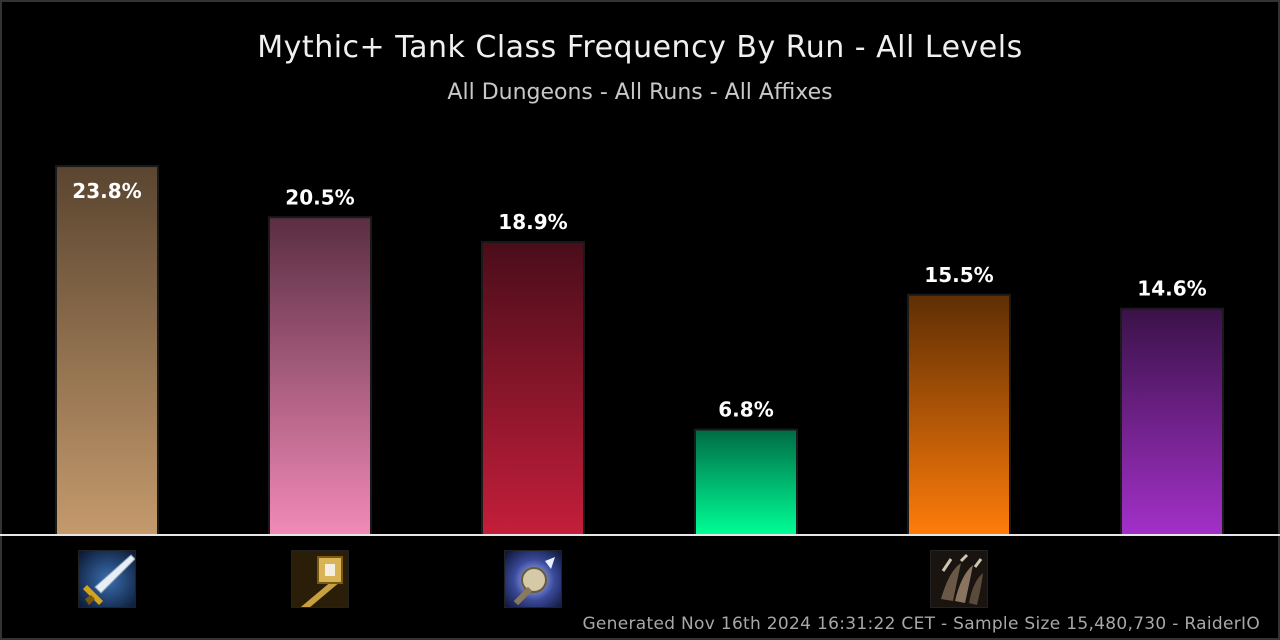 Image resolution: width=1280 pixels, height=640 pixels. I want to click on chart-subtitle: All Dungeons - All Runs - All Affixes, so click(640, 92).